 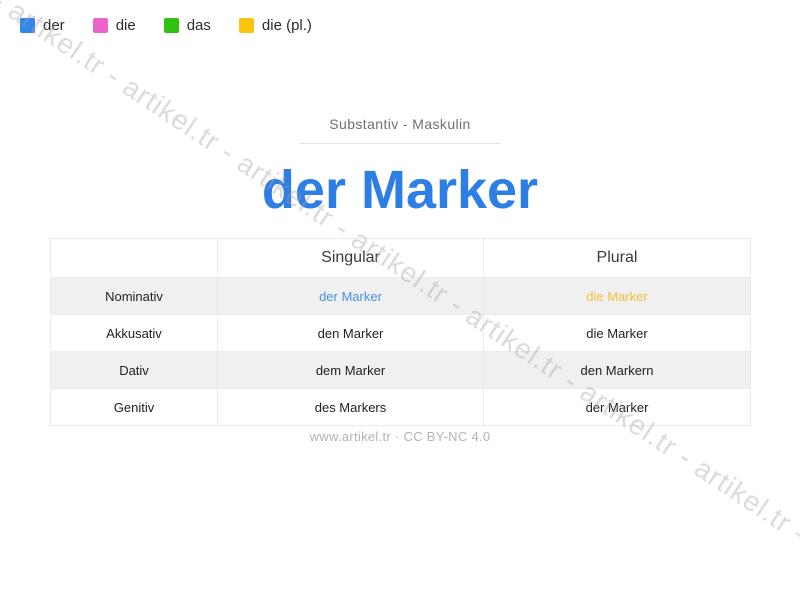 What do you see at coordinates (134, 370) in the screenshot?
I see `case-label-dativ: Dativ` at bounding box center [134, 370].